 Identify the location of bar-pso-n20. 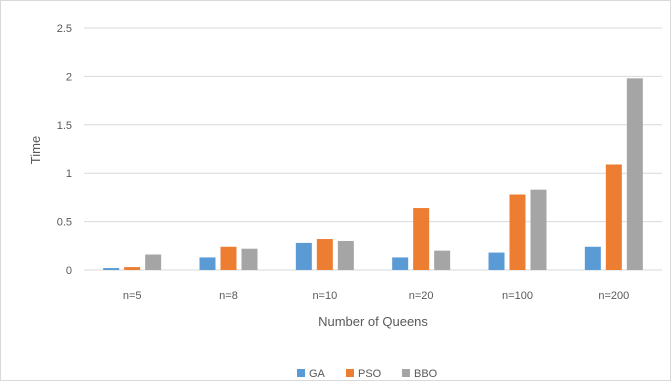
(421, 239).